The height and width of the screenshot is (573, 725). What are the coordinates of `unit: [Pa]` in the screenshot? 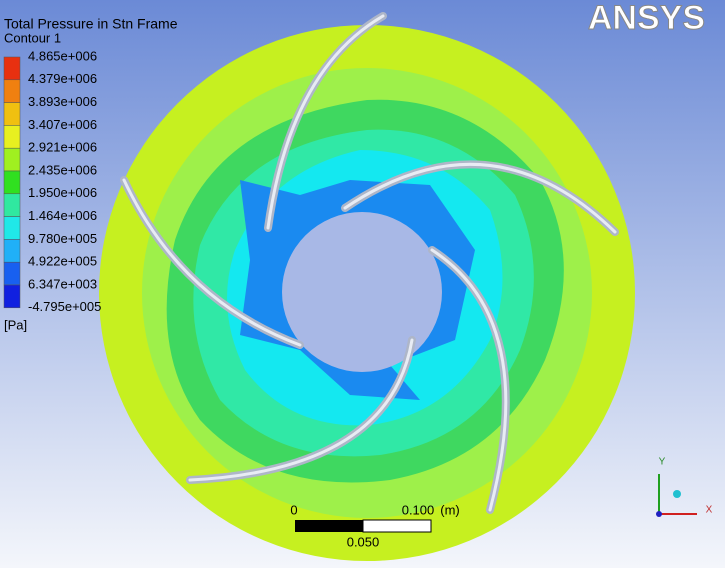 It's located at (15, 324).